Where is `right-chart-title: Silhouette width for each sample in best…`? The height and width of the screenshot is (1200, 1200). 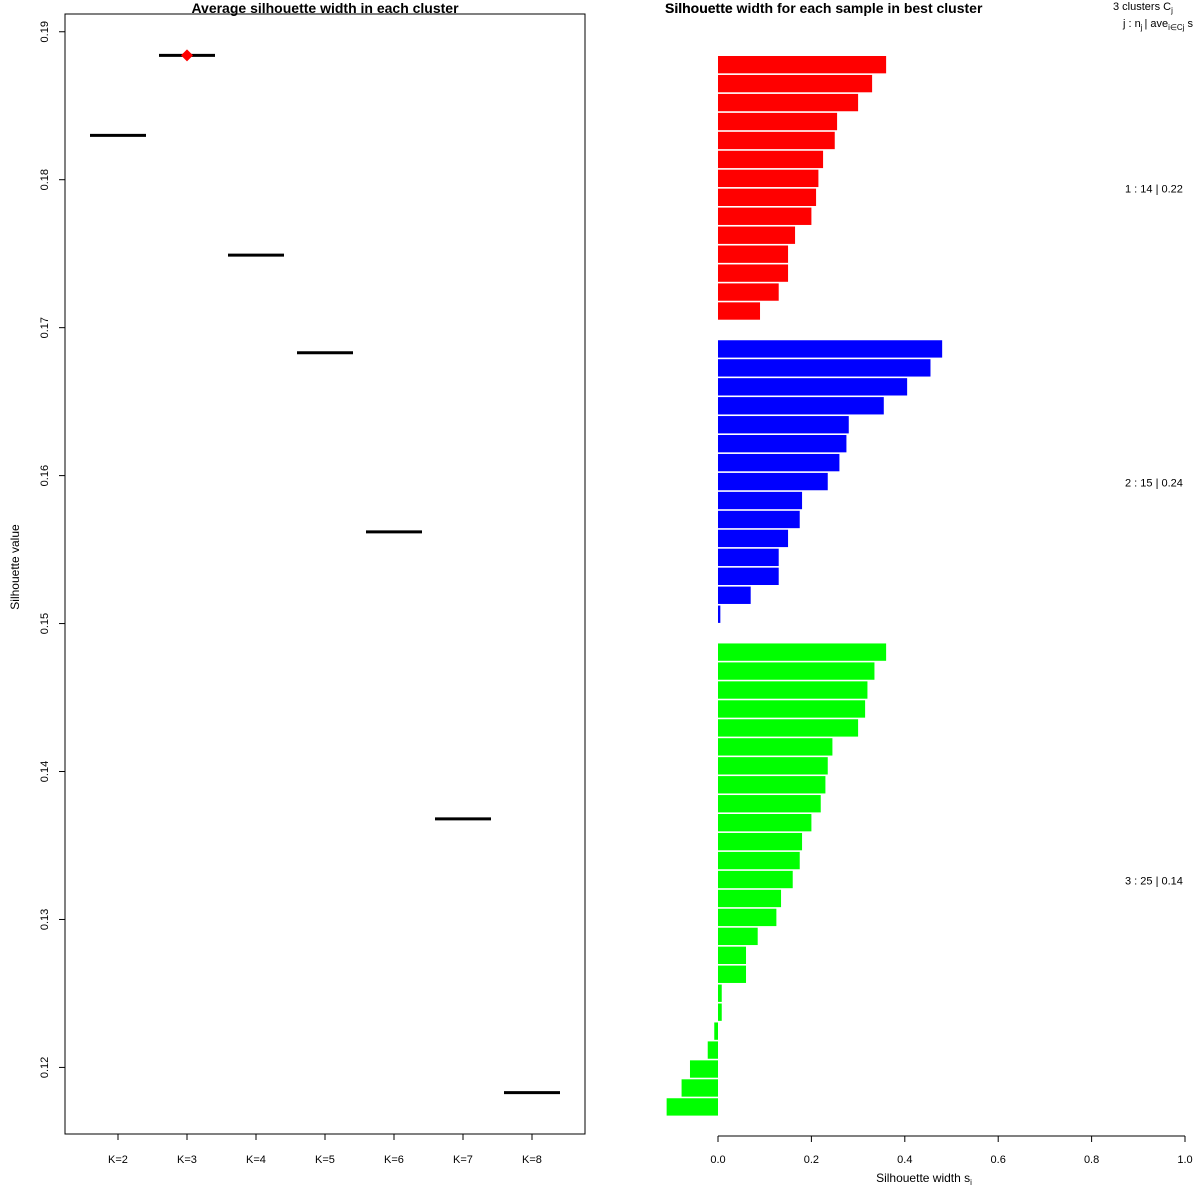
right-chart-title: Silhouette width for each sample in best… is located at coordinates (824, 8).